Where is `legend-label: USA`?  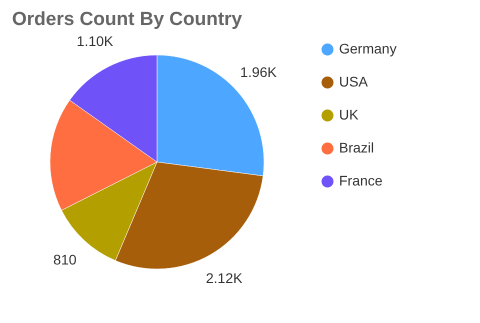
legend-label: USA is located at coordinates (353, 82).